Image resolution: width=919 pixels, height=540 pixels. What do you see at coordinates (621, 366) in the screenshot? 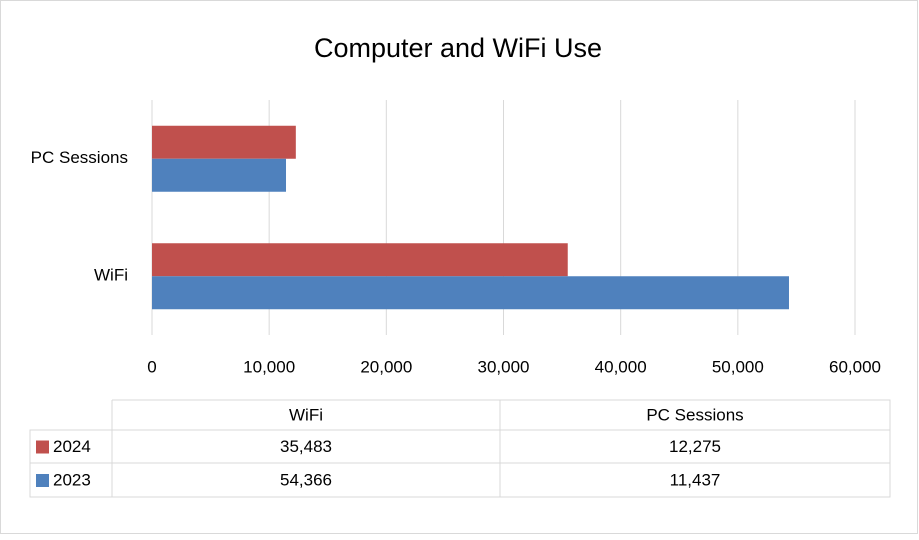
I see `x-tick-label: 40,000` at bounding box center [621, 366].